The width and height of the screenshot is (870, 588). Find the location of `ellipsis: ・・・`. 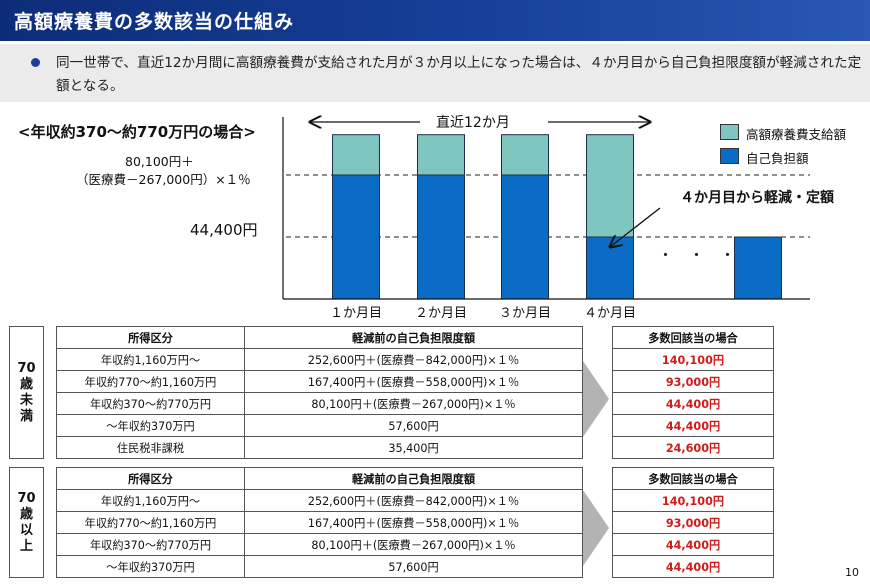

ellipsis: ・・・ is located at coordinates (705, 255).